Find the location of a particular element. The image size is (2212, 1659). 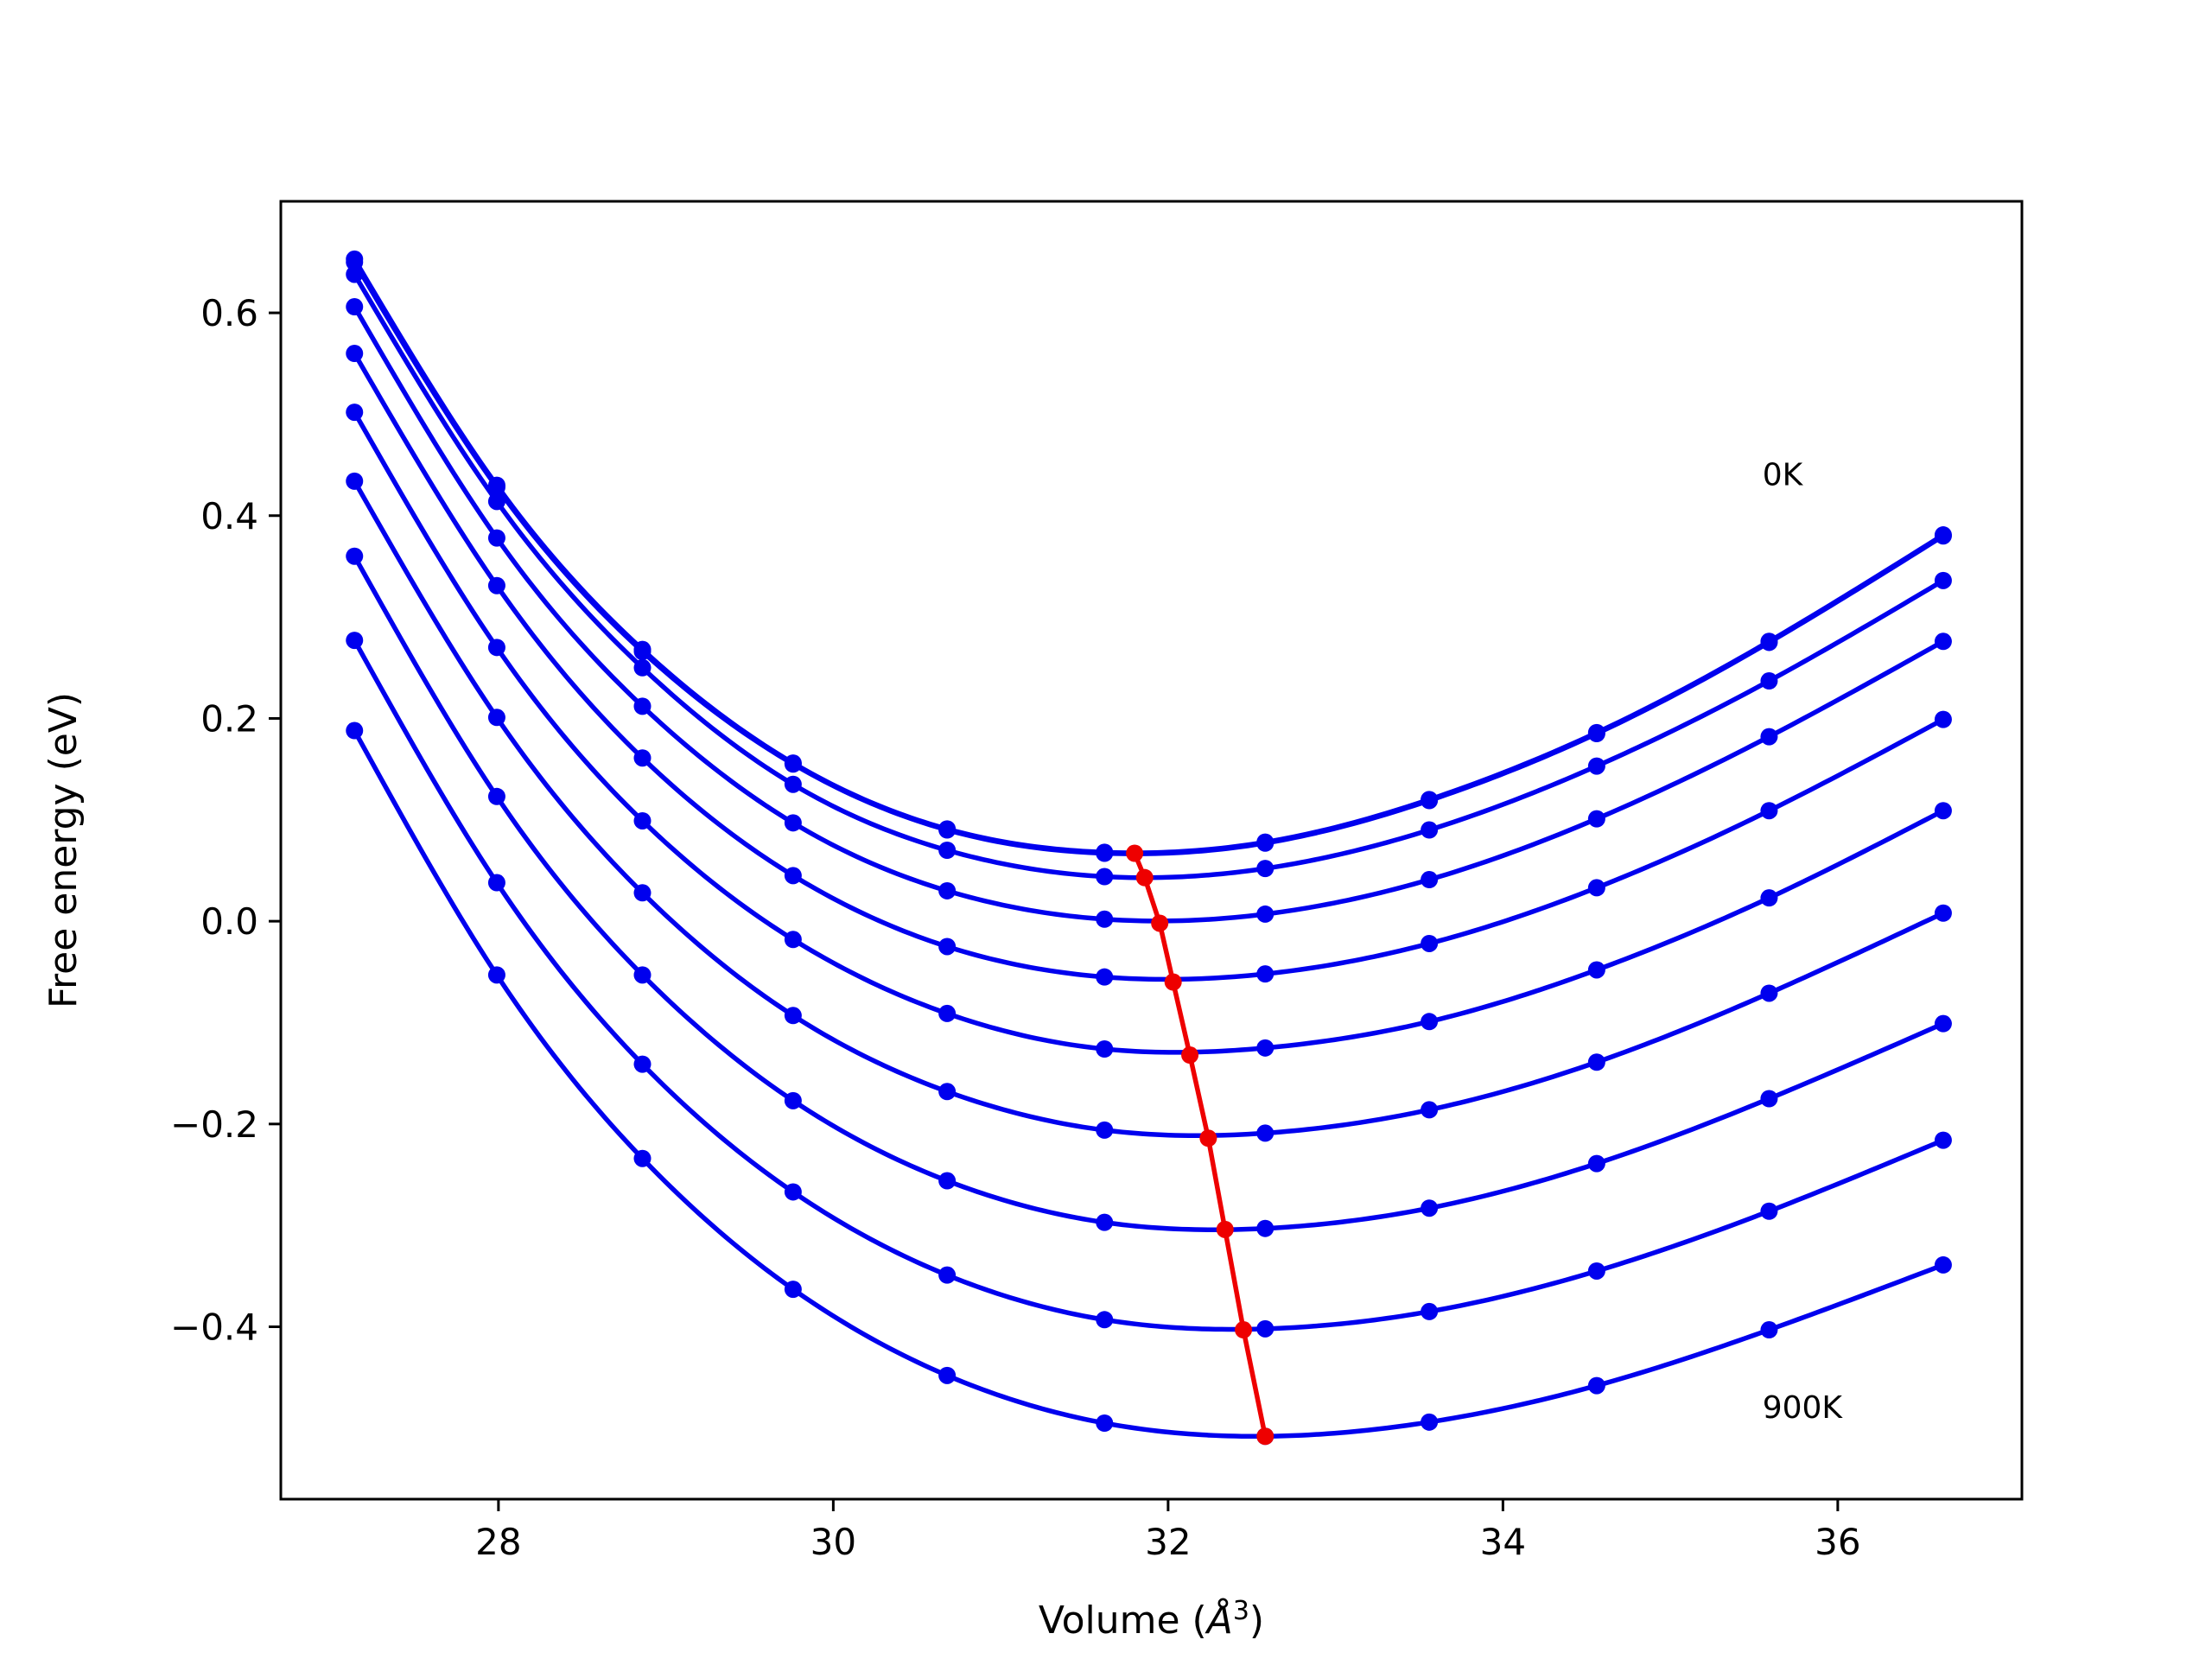

x-tick-label-2: 32 is located at coordinates (1168, 1542).